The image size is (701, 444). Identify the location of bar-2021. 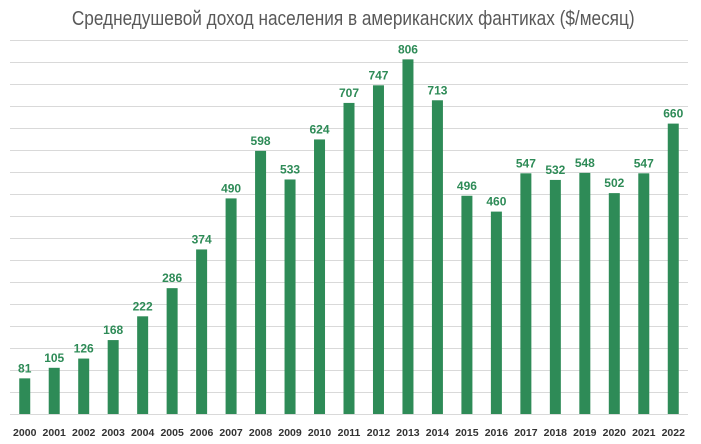
(644, 293).